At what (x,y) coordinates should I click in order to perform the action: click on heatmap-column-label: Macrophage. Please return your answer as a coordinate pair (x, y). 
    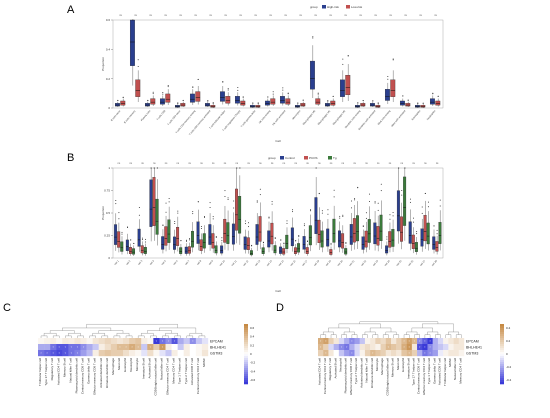
    Looking at the image, I should click on (382, 366).